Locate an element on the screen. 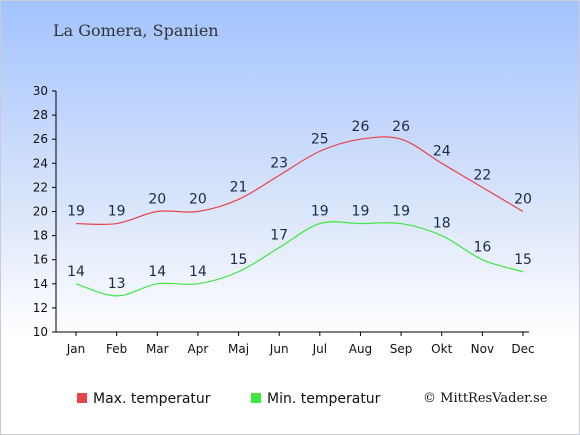 This screenshot has height=435, width=580. data-label-min: 16 is located at coordinates (482, 248).